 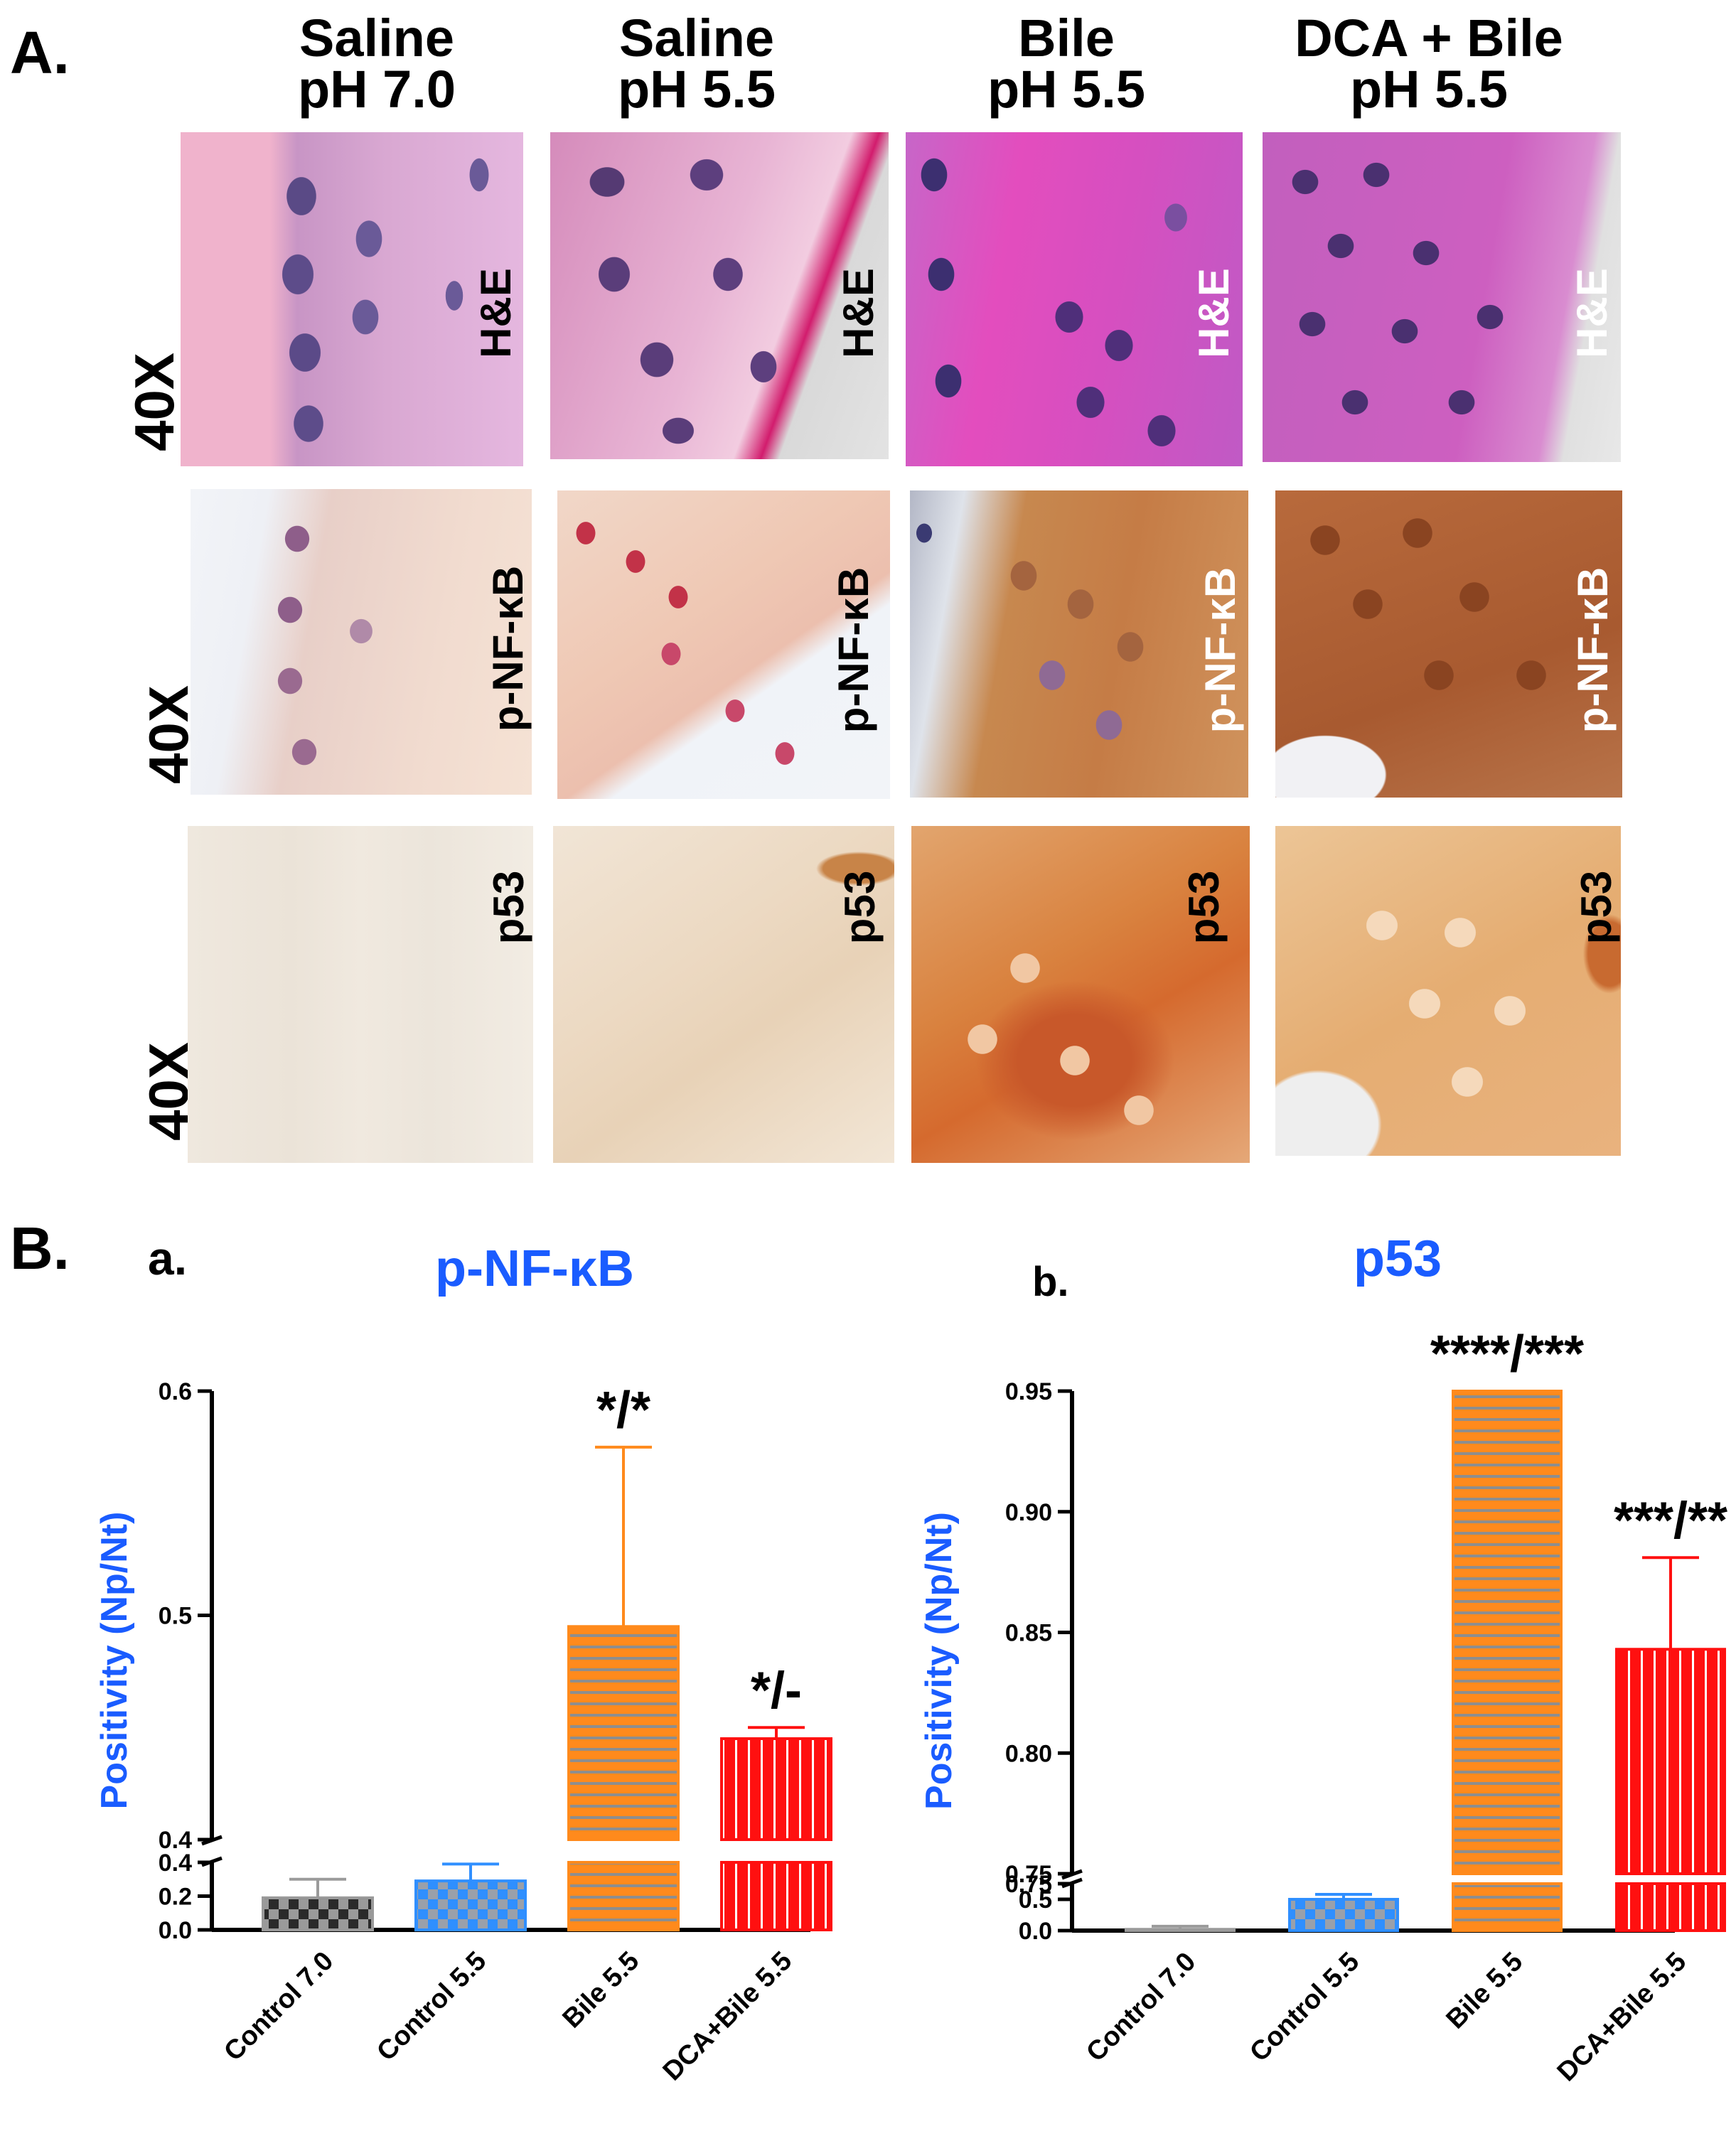 What do you see at coordinates (376, 89) in the screenshot?
I see `column-heading-line2: pH 7.0` at bounding box center [376, 89].